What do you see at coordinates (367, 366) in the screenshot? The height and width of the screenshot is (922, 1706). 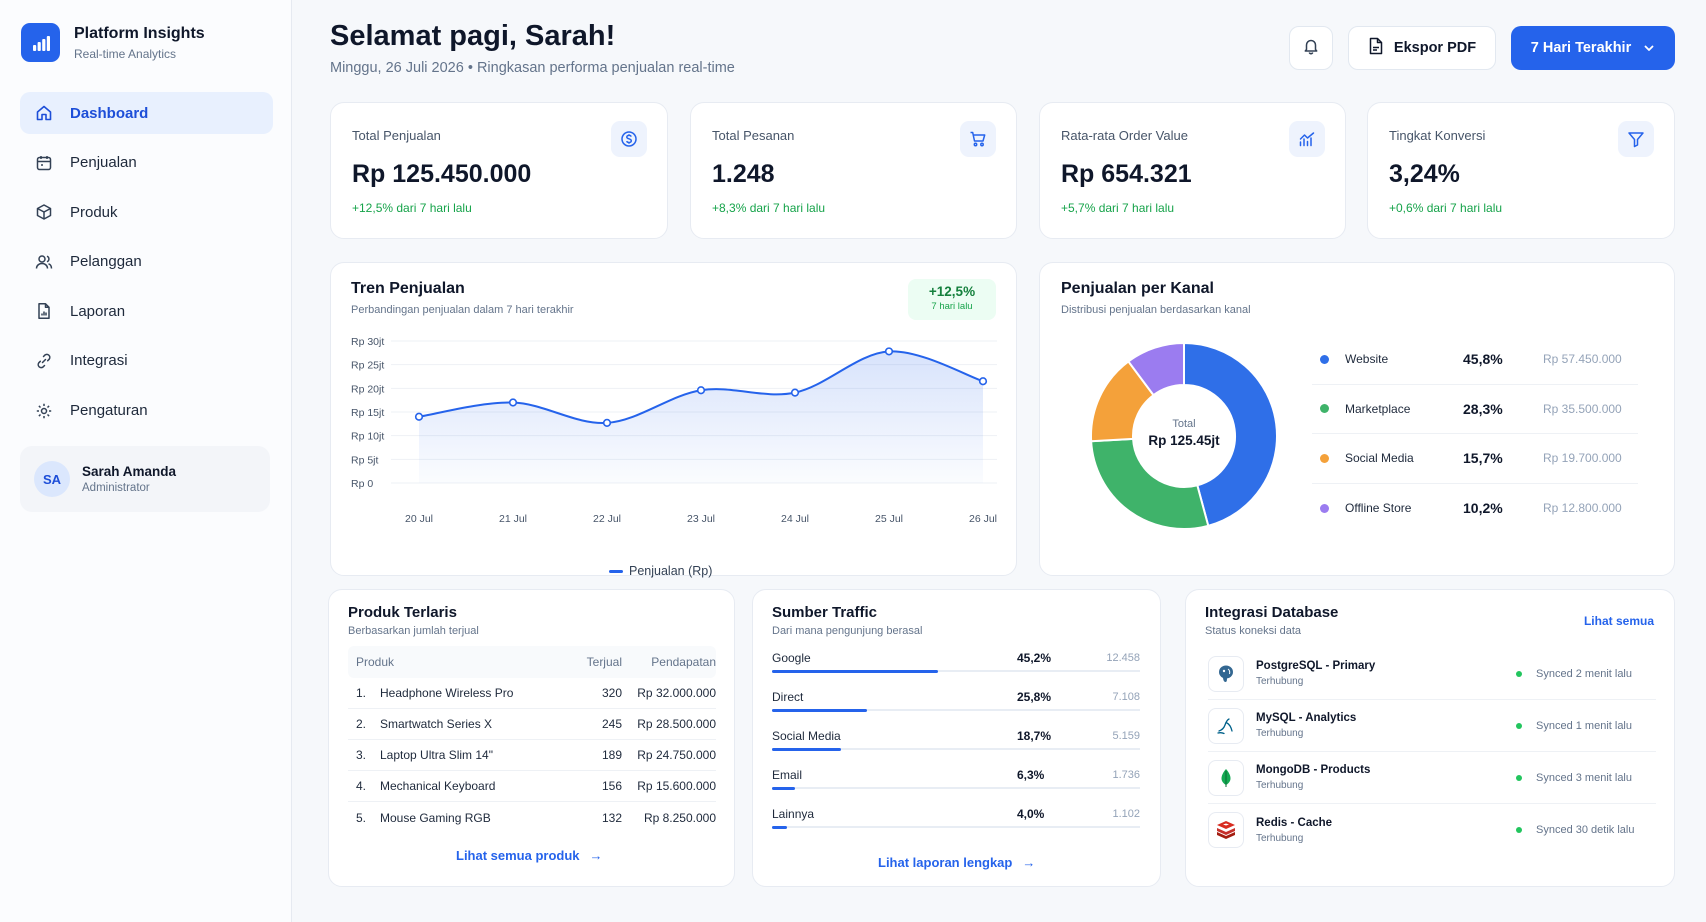 I see `y-tick-label: Rp 25jt` at bounding box center [367, 366].